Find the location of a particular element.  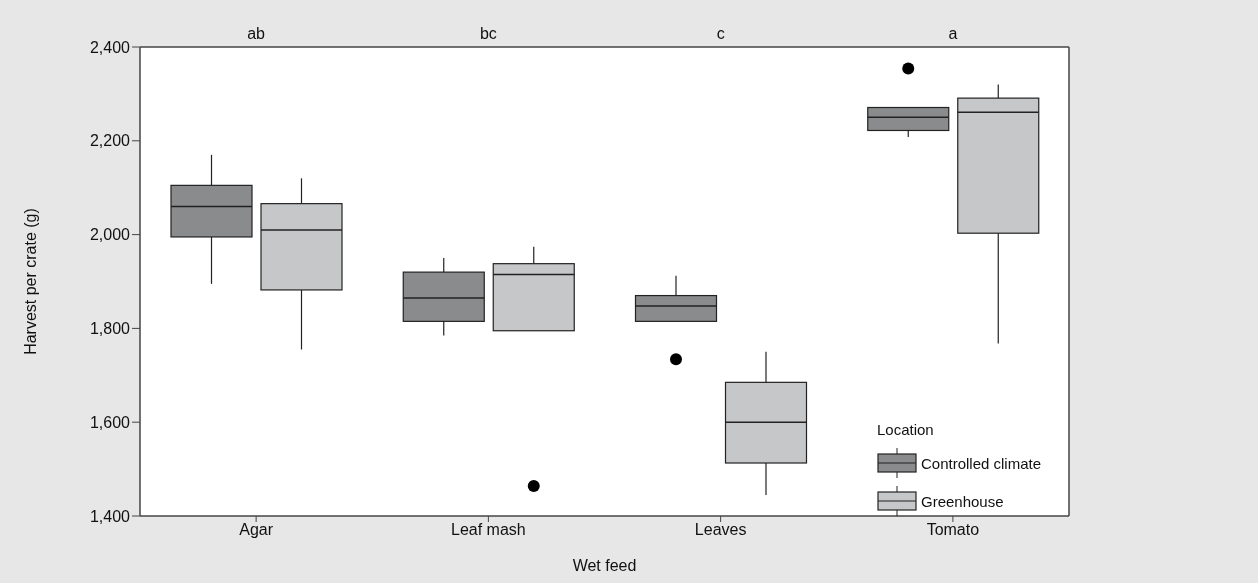

y-tick-label: 2,400 is located at coordinates (110, 47).